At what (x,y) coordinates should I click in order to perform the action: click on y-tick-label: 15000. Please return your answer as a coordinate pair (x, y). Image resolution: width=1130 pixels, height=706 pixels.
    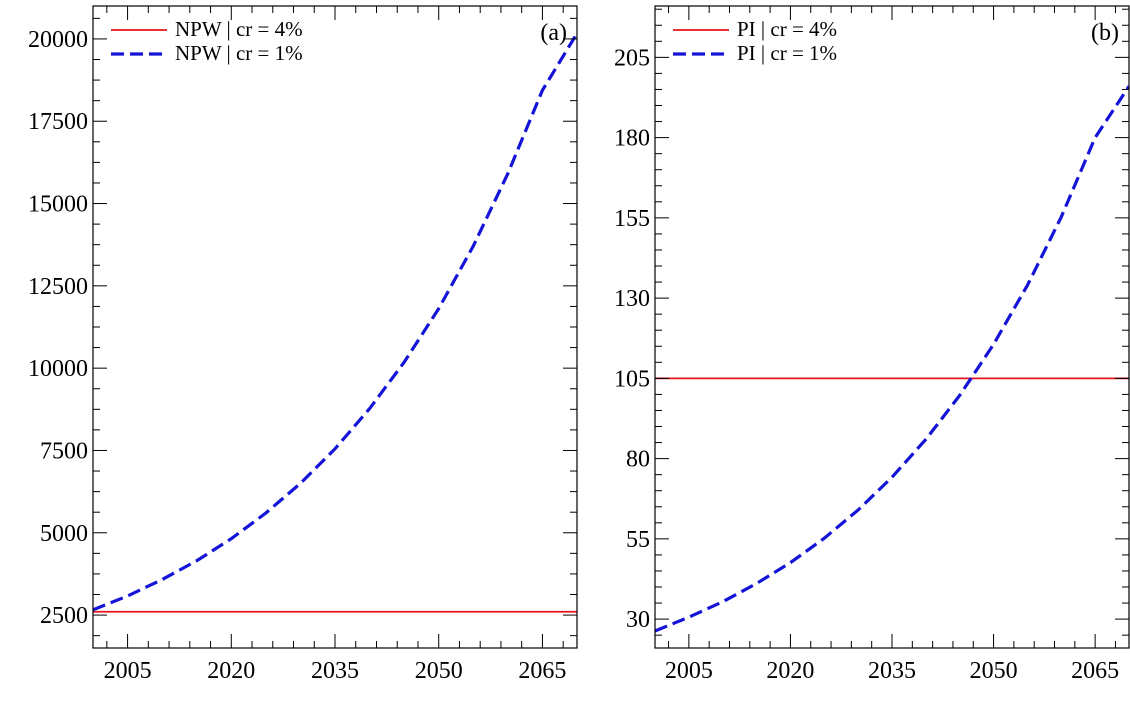
    Looking at the image, I should click on (58, 205).